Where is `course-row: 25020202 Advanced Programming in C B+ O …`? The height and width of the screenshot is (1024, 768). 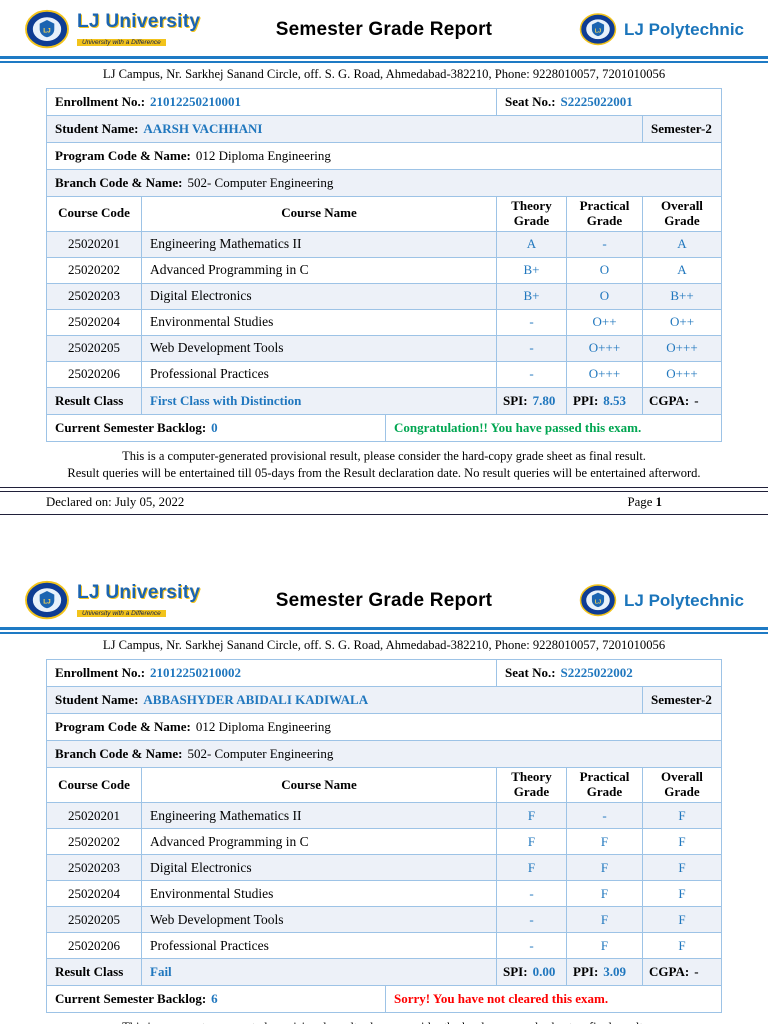 course-row: 25020202 Advanced Programming in C B+ O … is located at coordinates (384, 270).